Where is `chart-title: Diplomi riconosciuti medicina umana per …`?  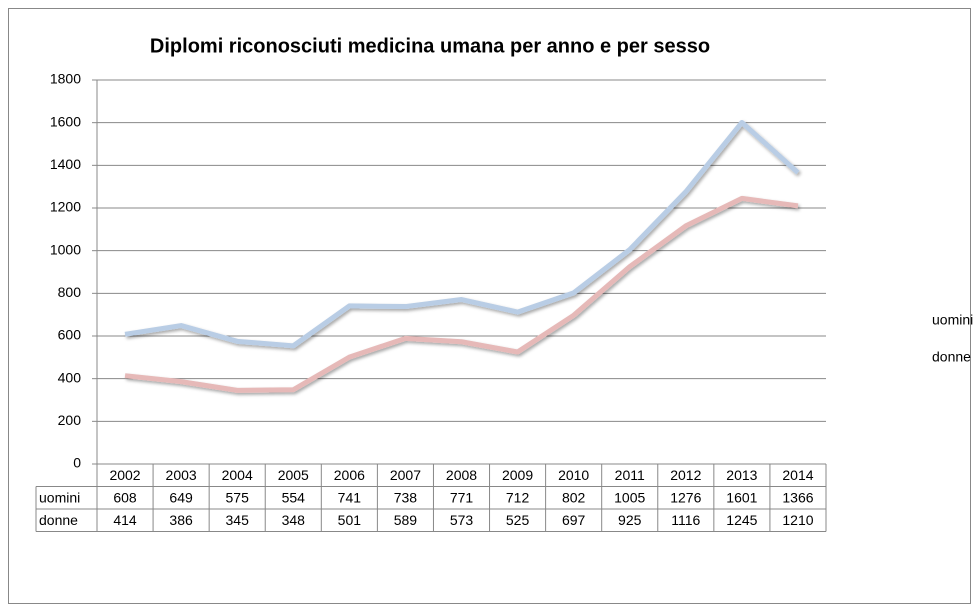
chart-title: Diplomi riconosciuti medicina umana per … is located at coordinates (430, 46).